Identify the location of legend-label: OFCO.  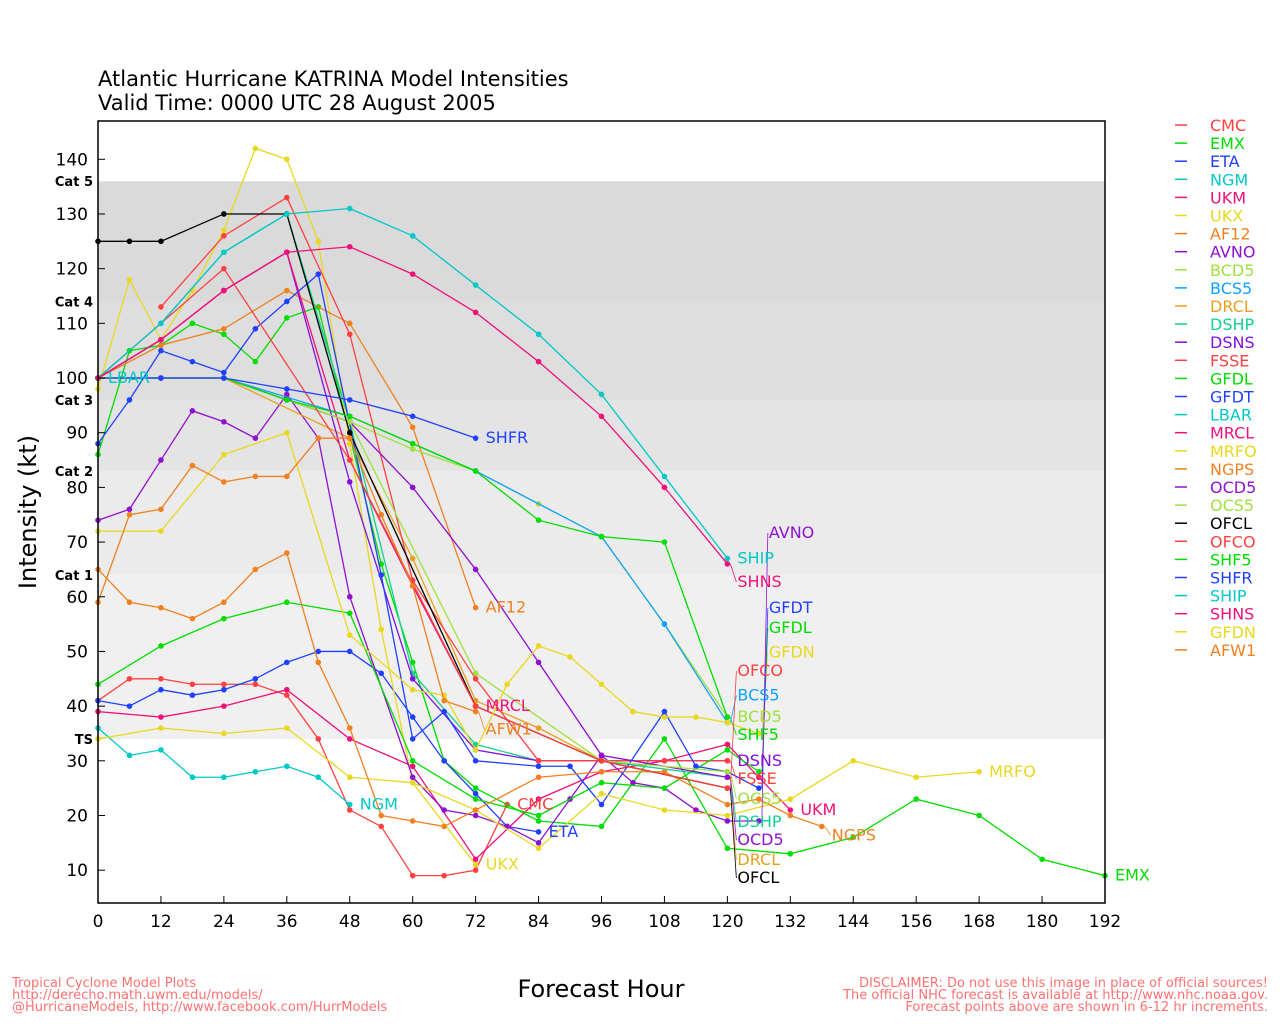
(1233, 541).